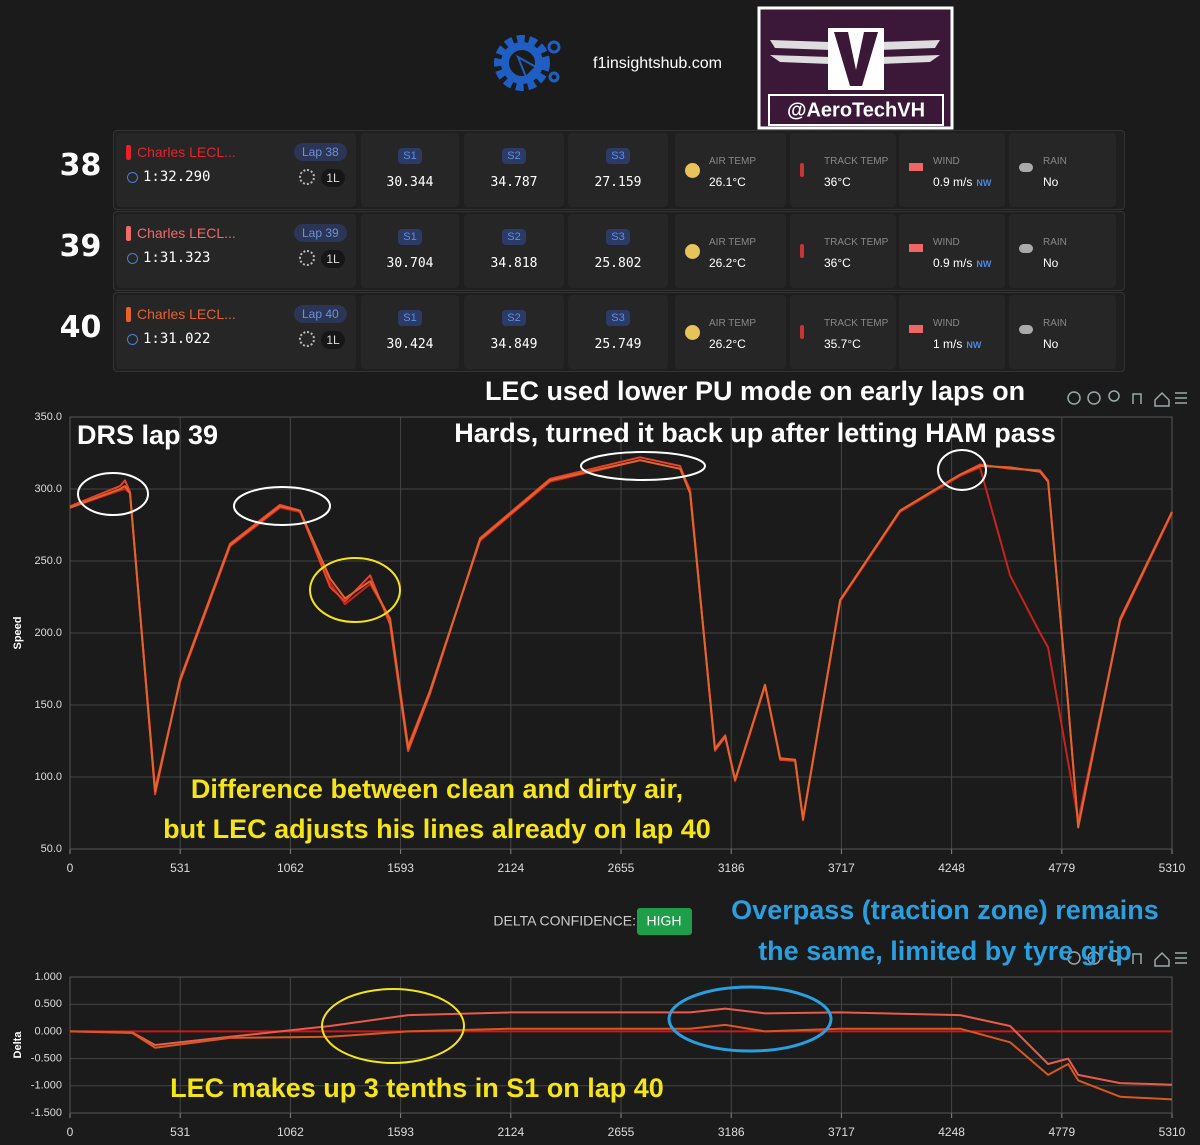 The width and height of the screenshot is (1200, 1145). I want to click on confidence-value: HIGH, so click(664, 921).